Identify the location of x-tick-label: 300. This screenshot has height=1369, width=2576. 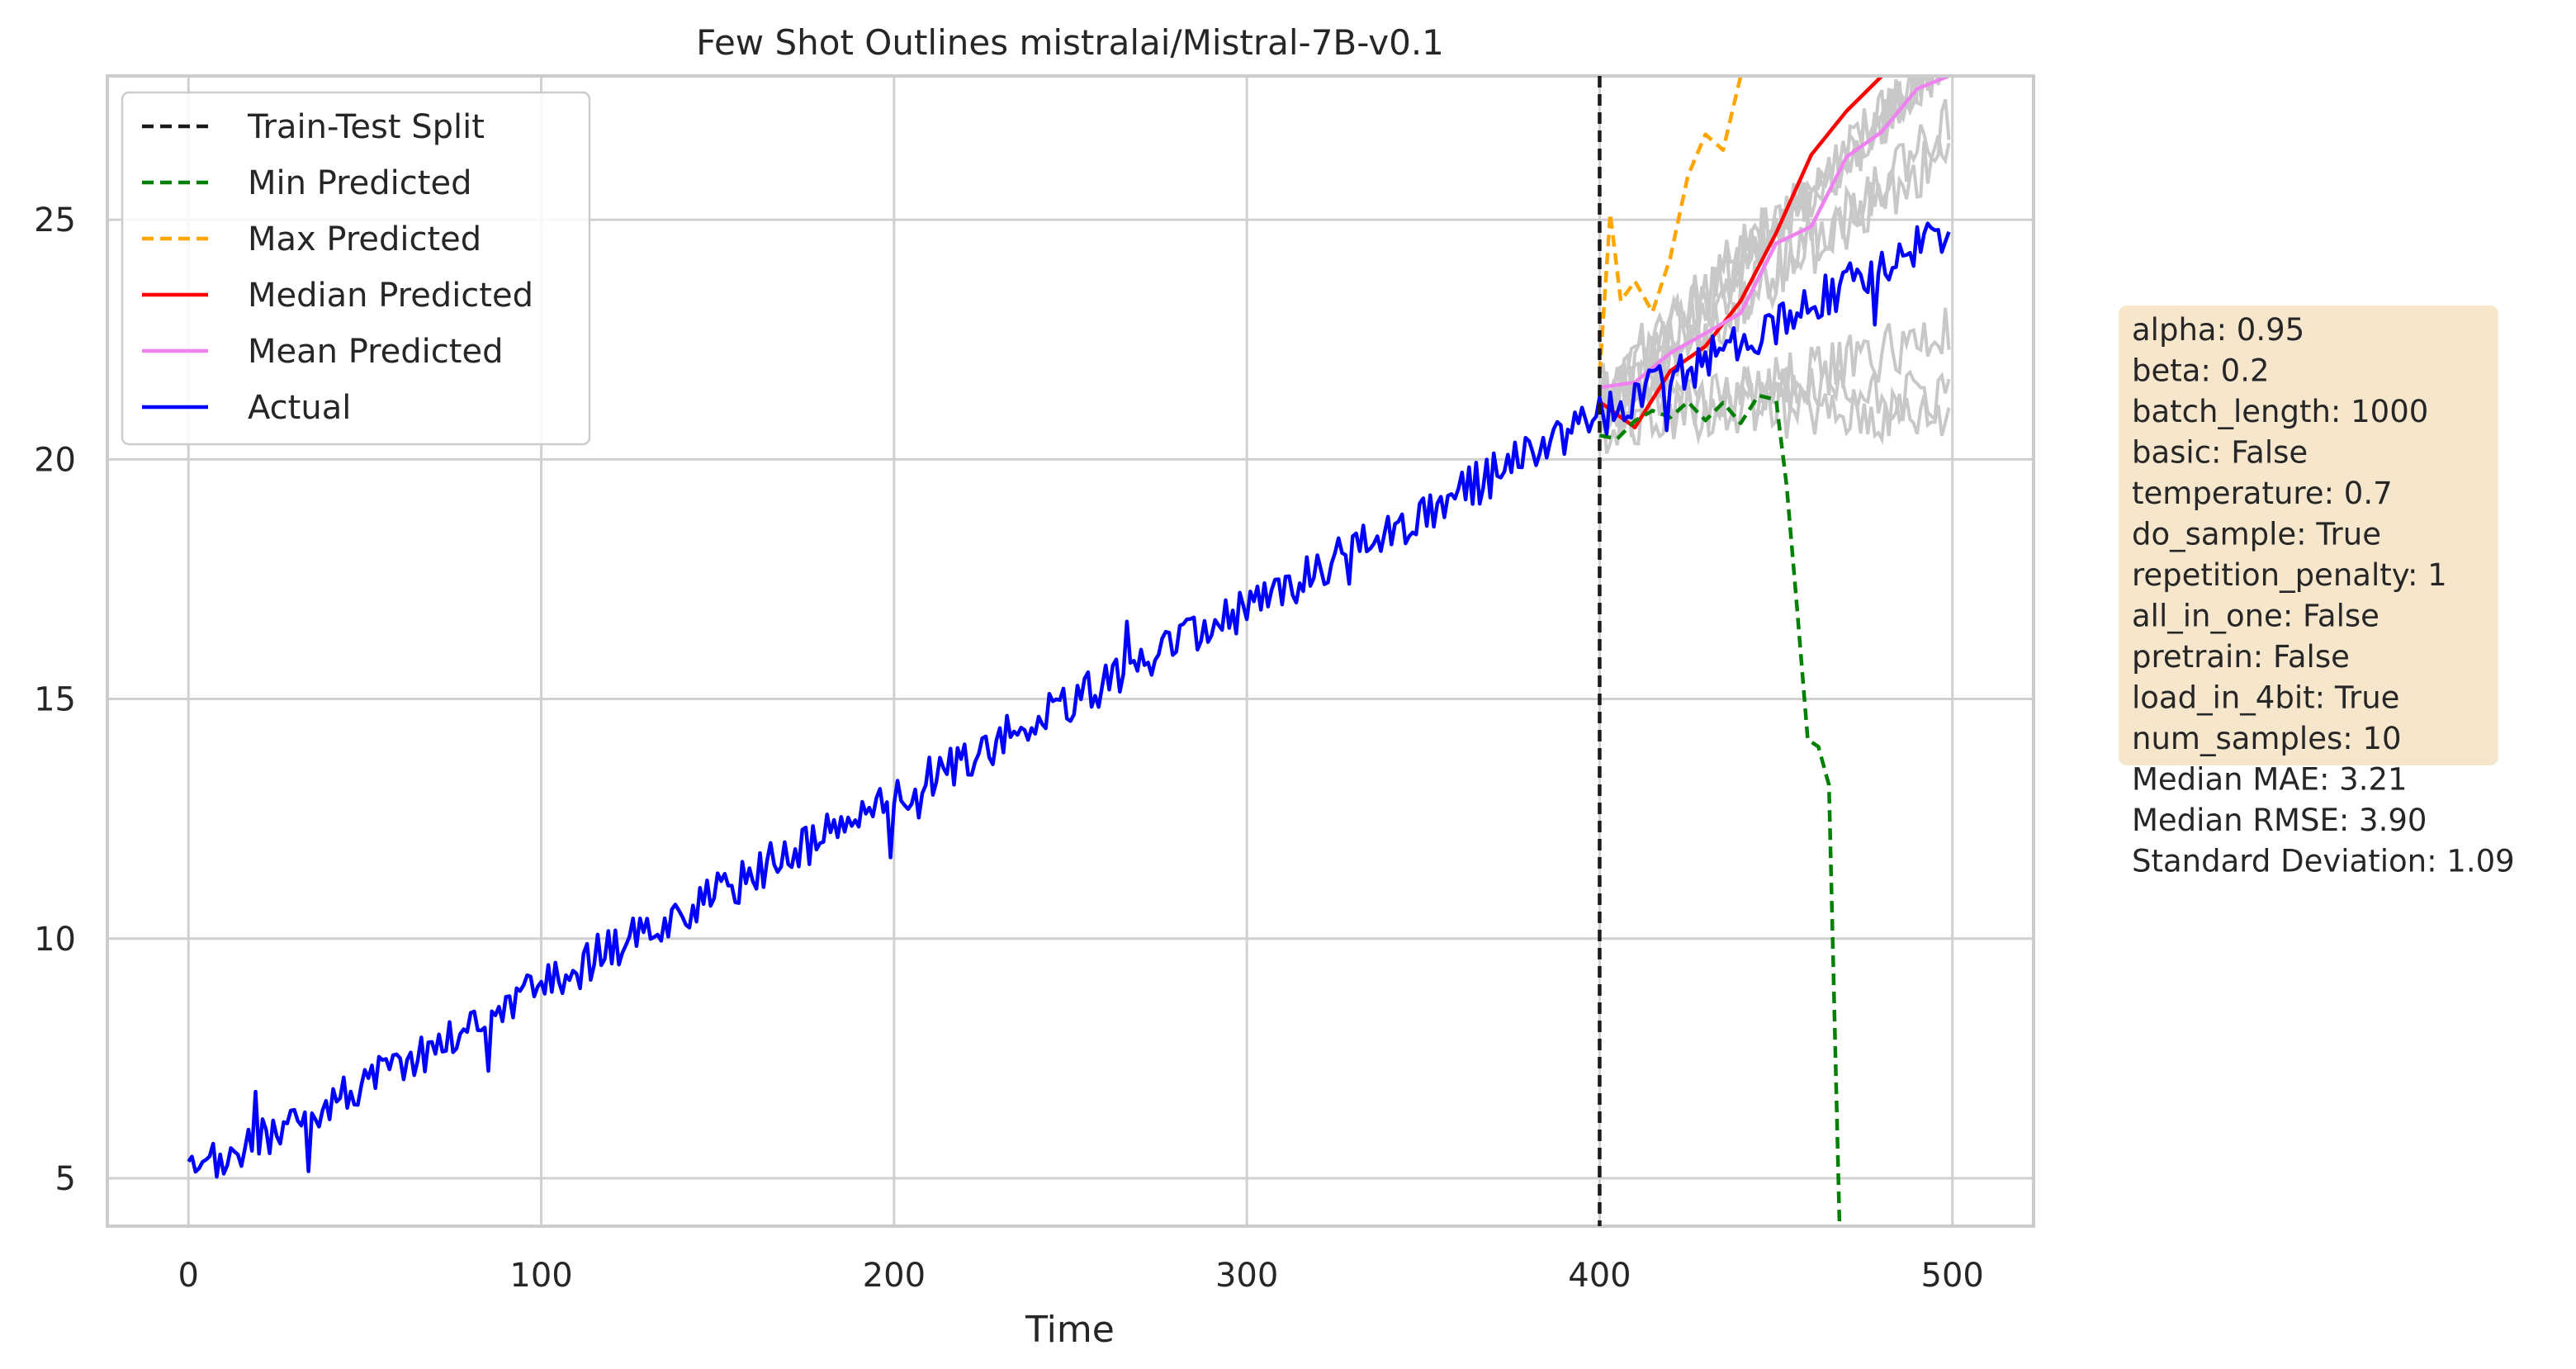
(1246, 1276).